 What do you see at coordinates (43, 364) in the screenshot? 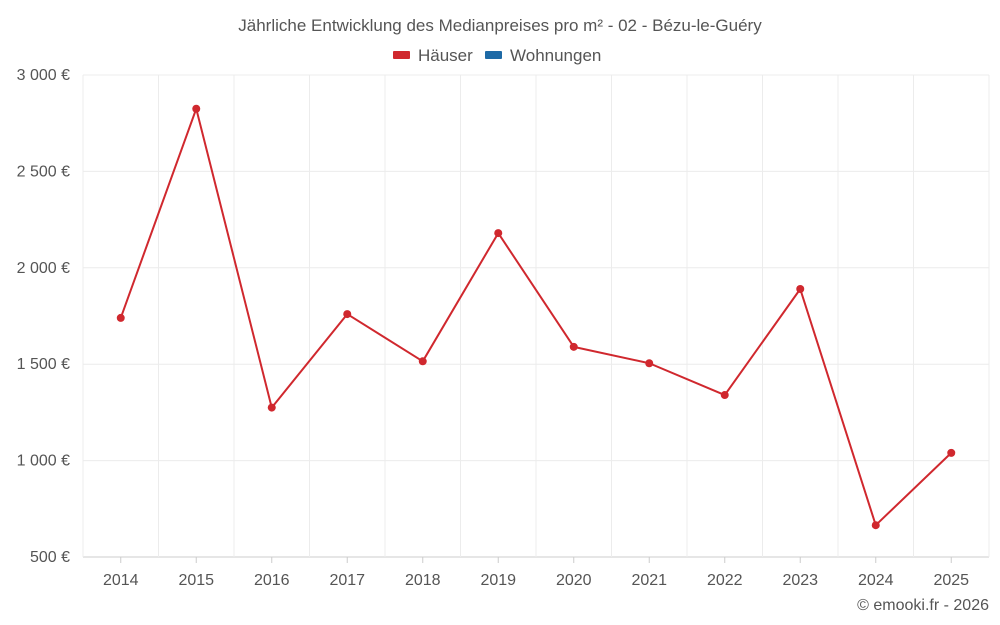
I see `y-tick-label: 1 500 €` at bounding box center [43, 364].